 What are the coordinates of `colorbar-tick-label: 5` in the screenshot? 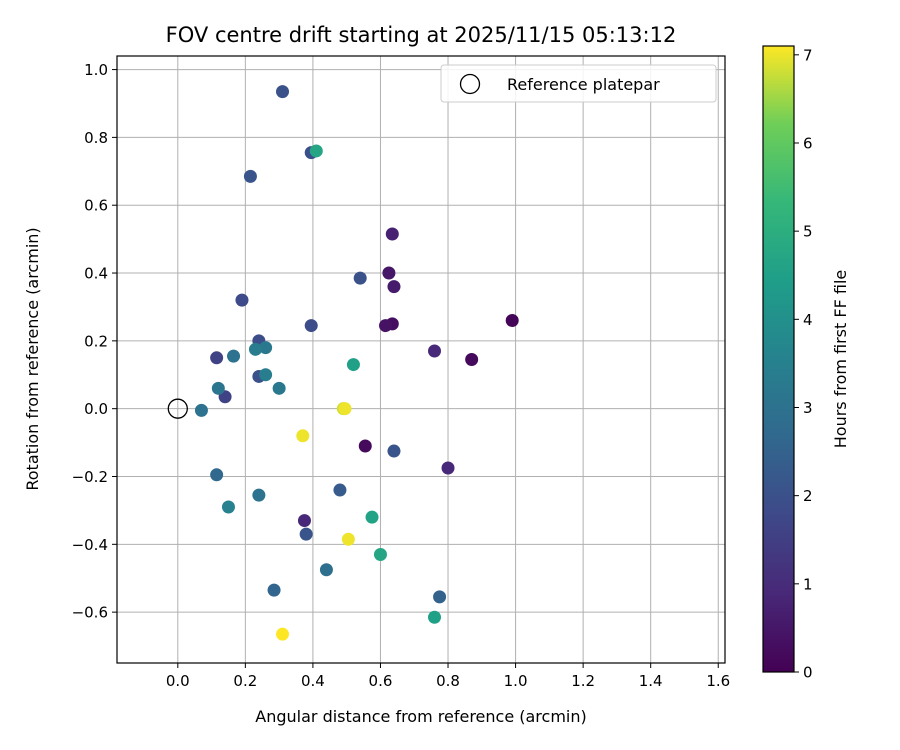 It's located at (808, 232).